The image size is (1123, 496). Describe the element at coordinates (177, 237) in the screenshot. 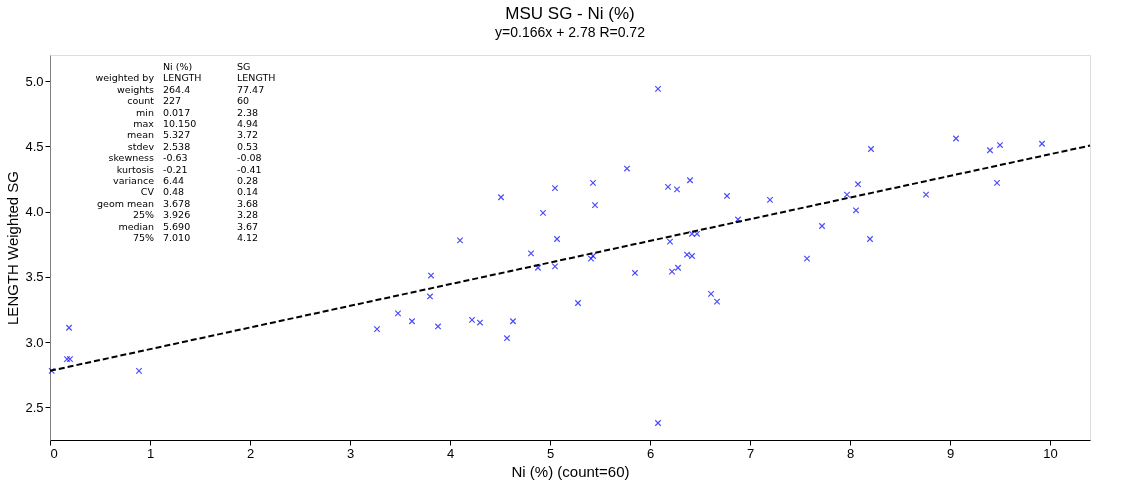

I see `annotation: 7.010` at that location.